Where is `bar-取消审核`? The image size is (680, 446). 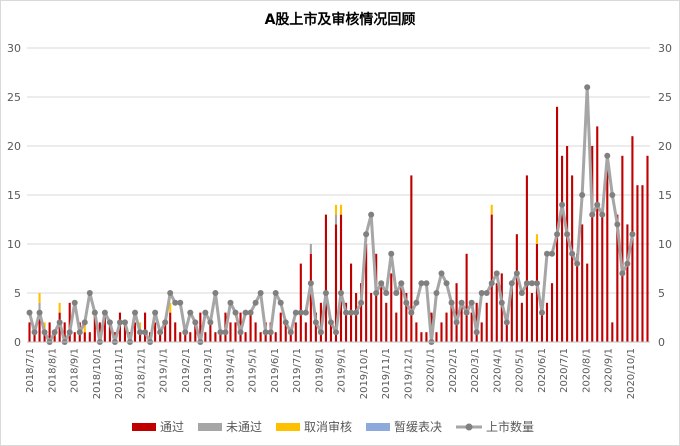
bar-取消审核 is located at coordinates (491, 209).